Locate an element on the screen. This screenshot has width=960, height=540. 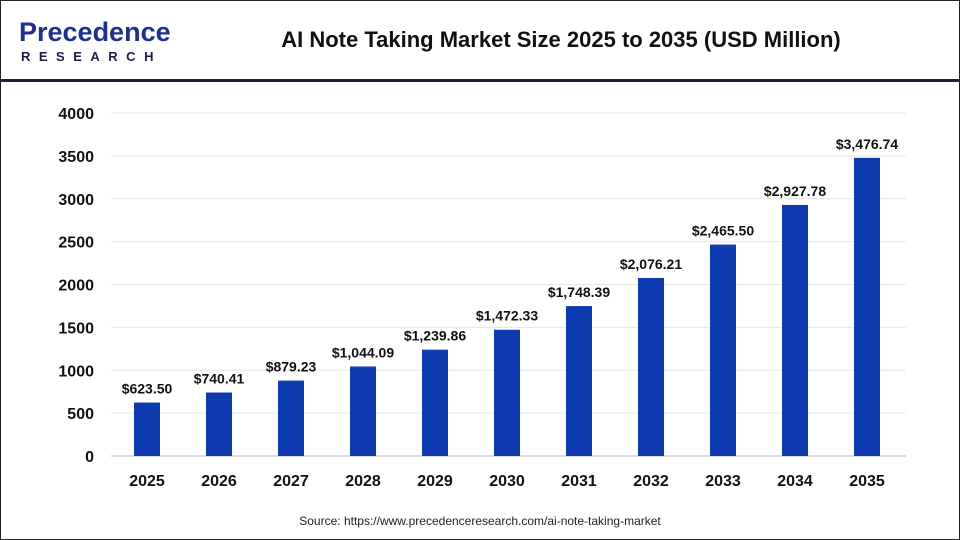
y-tick-label: 1000 is located at coordinates (76, 371).